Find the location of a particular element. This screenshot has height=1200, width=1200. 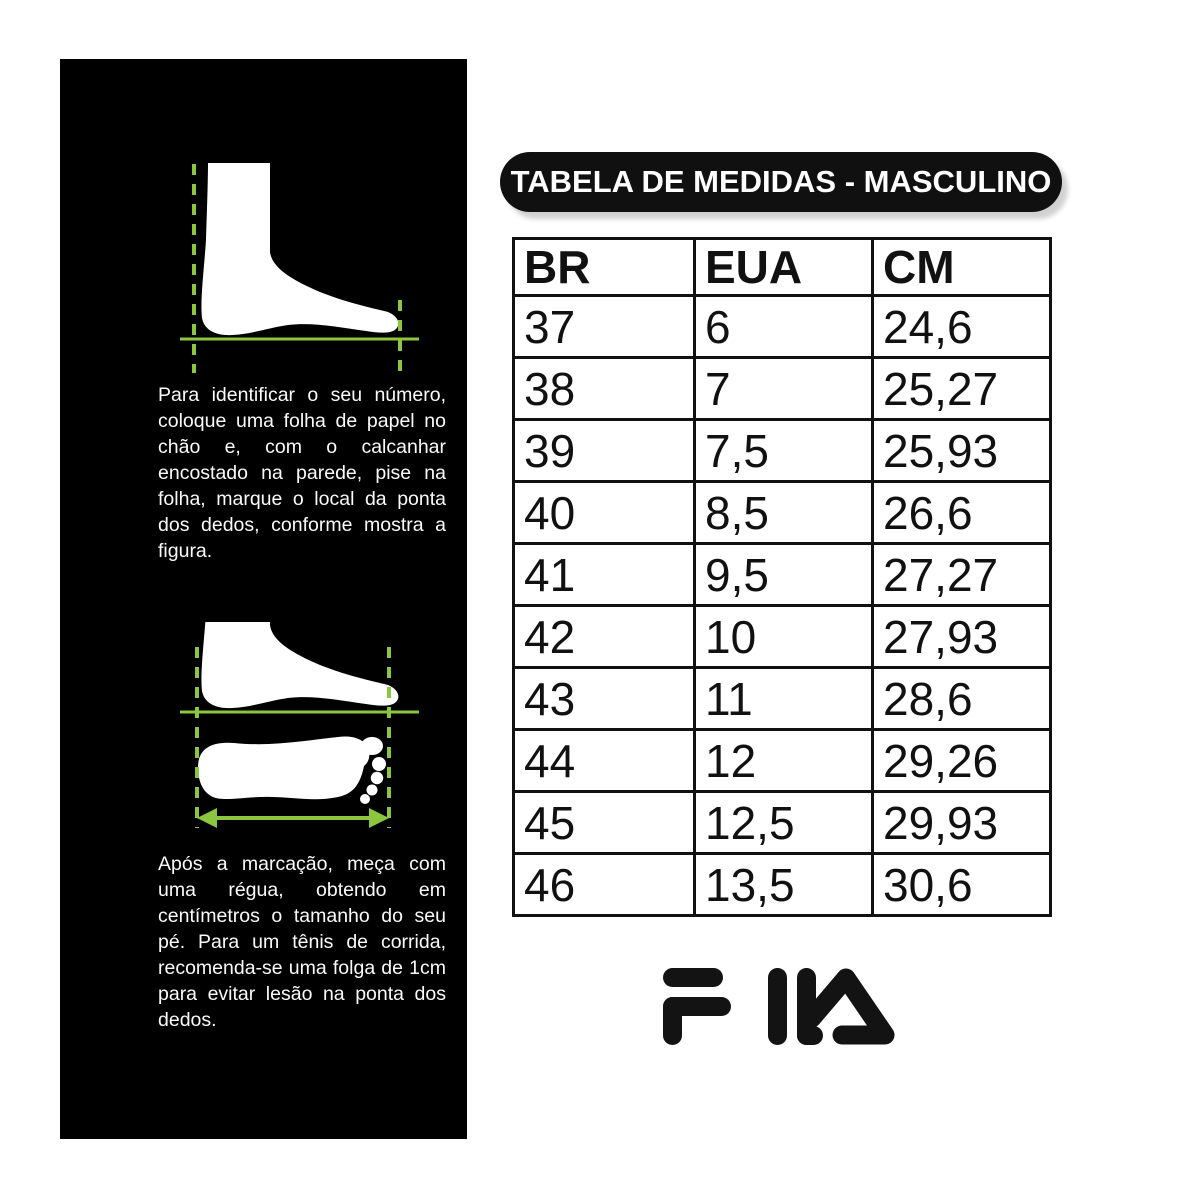

table-row: 42 10 27,93 is located at coordinates (782, 636).